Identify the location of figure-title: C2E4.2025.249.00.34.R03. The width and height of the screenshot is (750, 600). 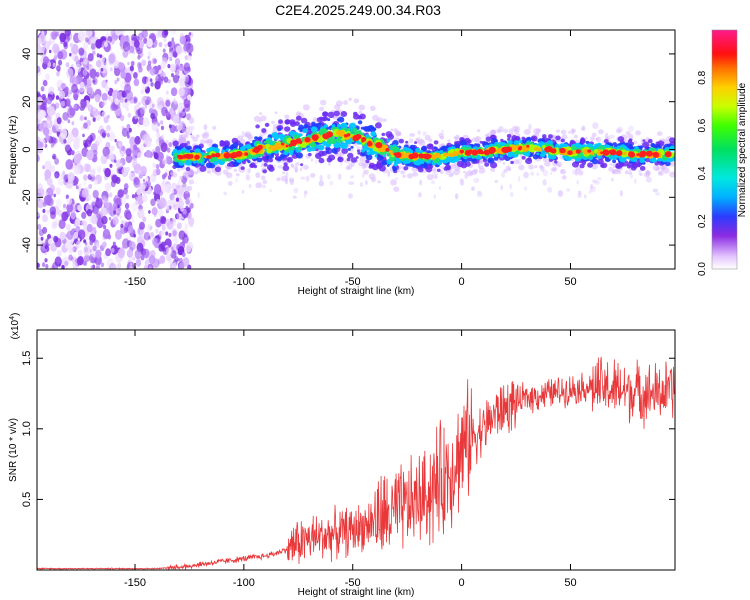
(358, 10).